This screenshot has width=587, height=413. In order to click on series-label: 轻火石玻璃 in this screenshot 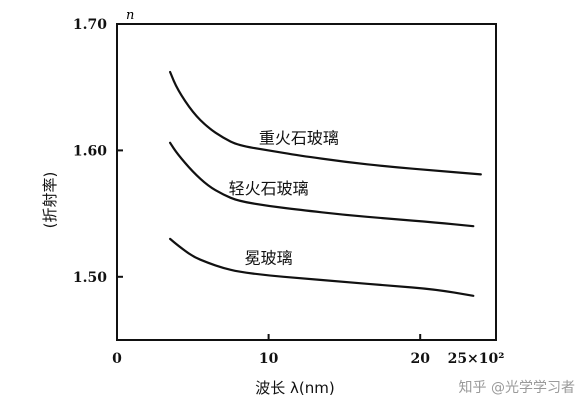, I will do `click(269, 188)`.